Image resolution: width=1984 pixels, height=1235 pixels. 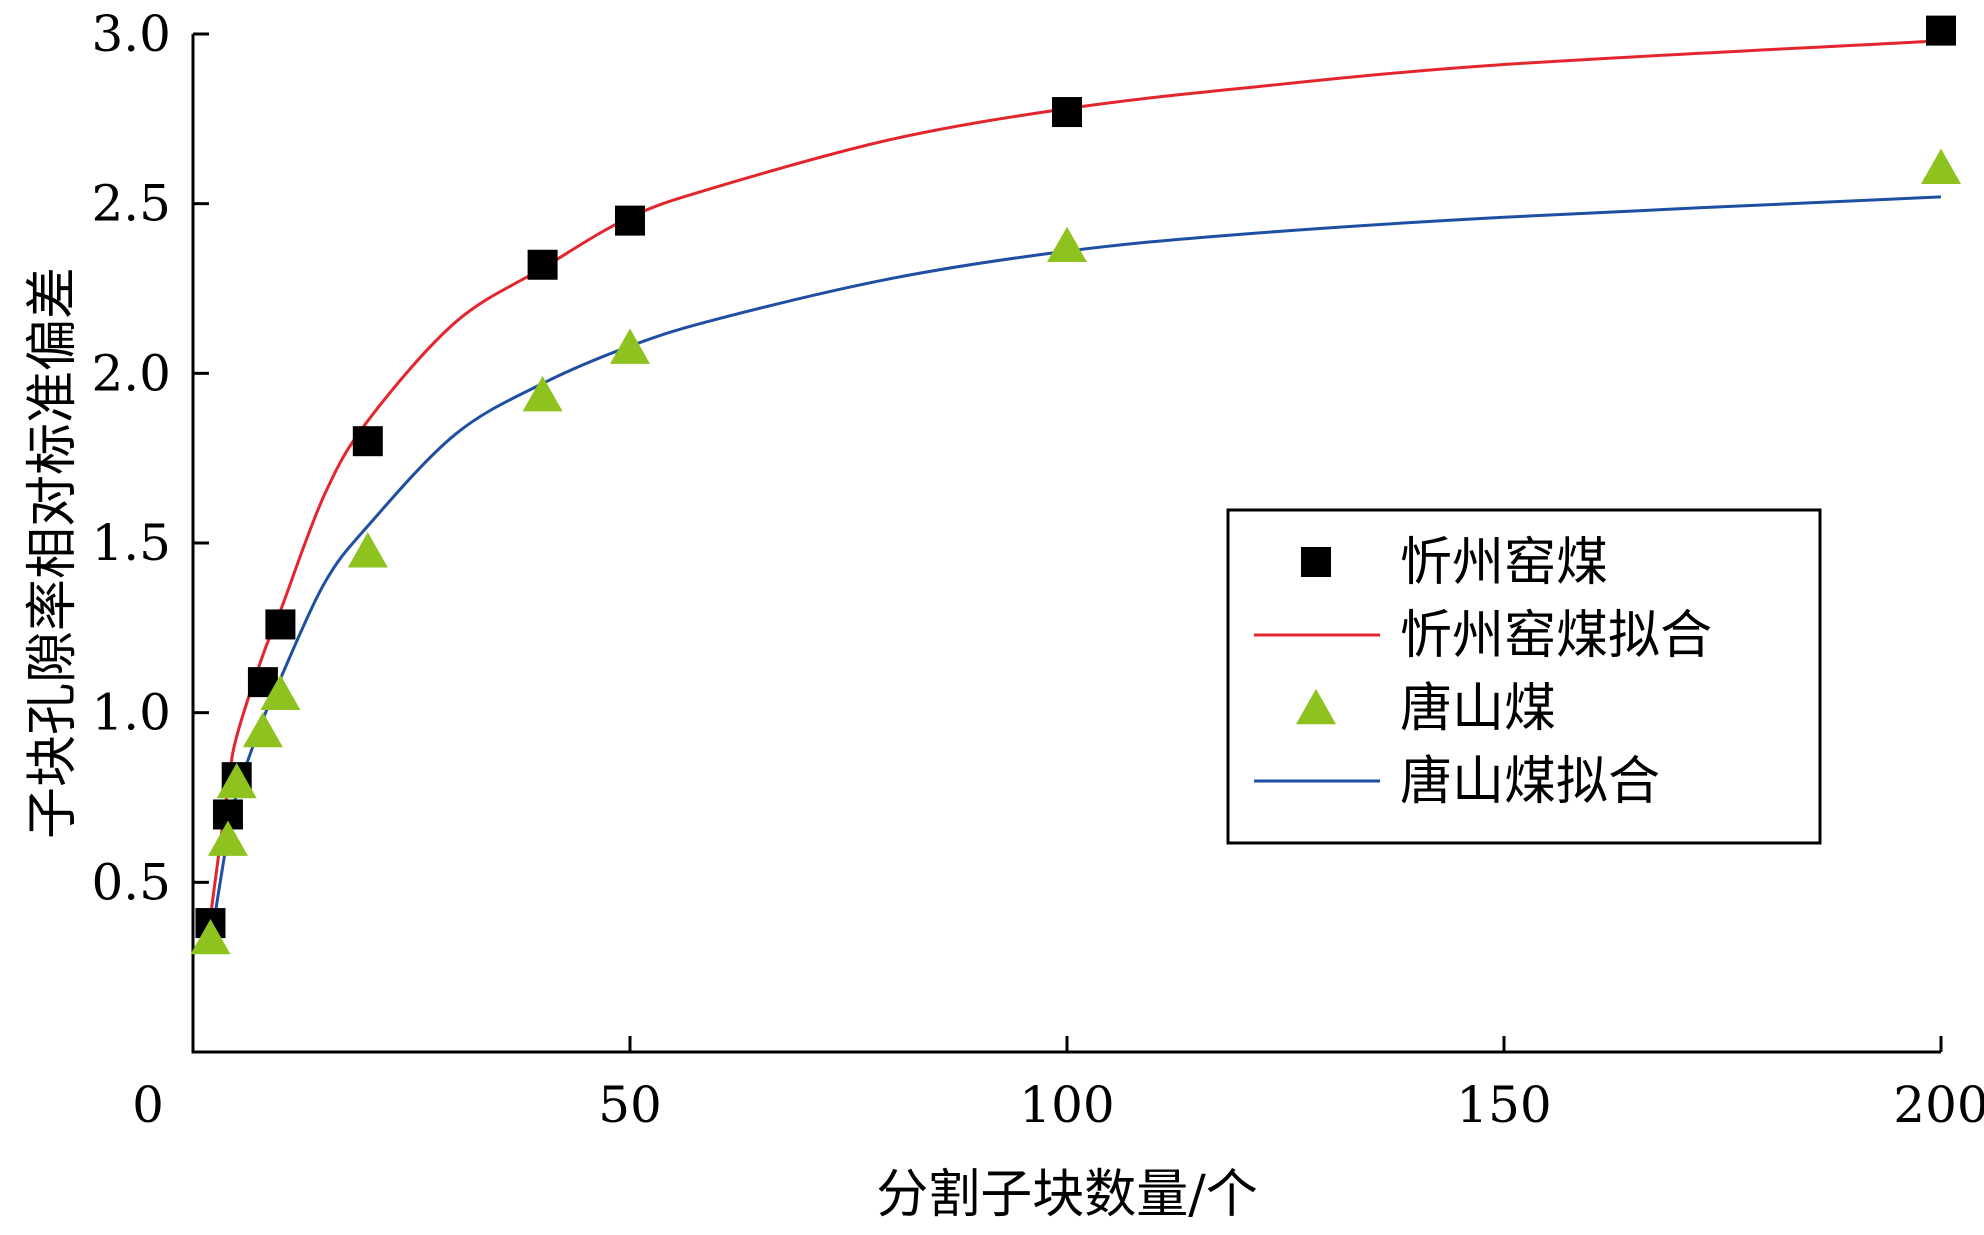 I want to click on legend-label: 忻州窑煤拟合, so click(x=1556, y=636).